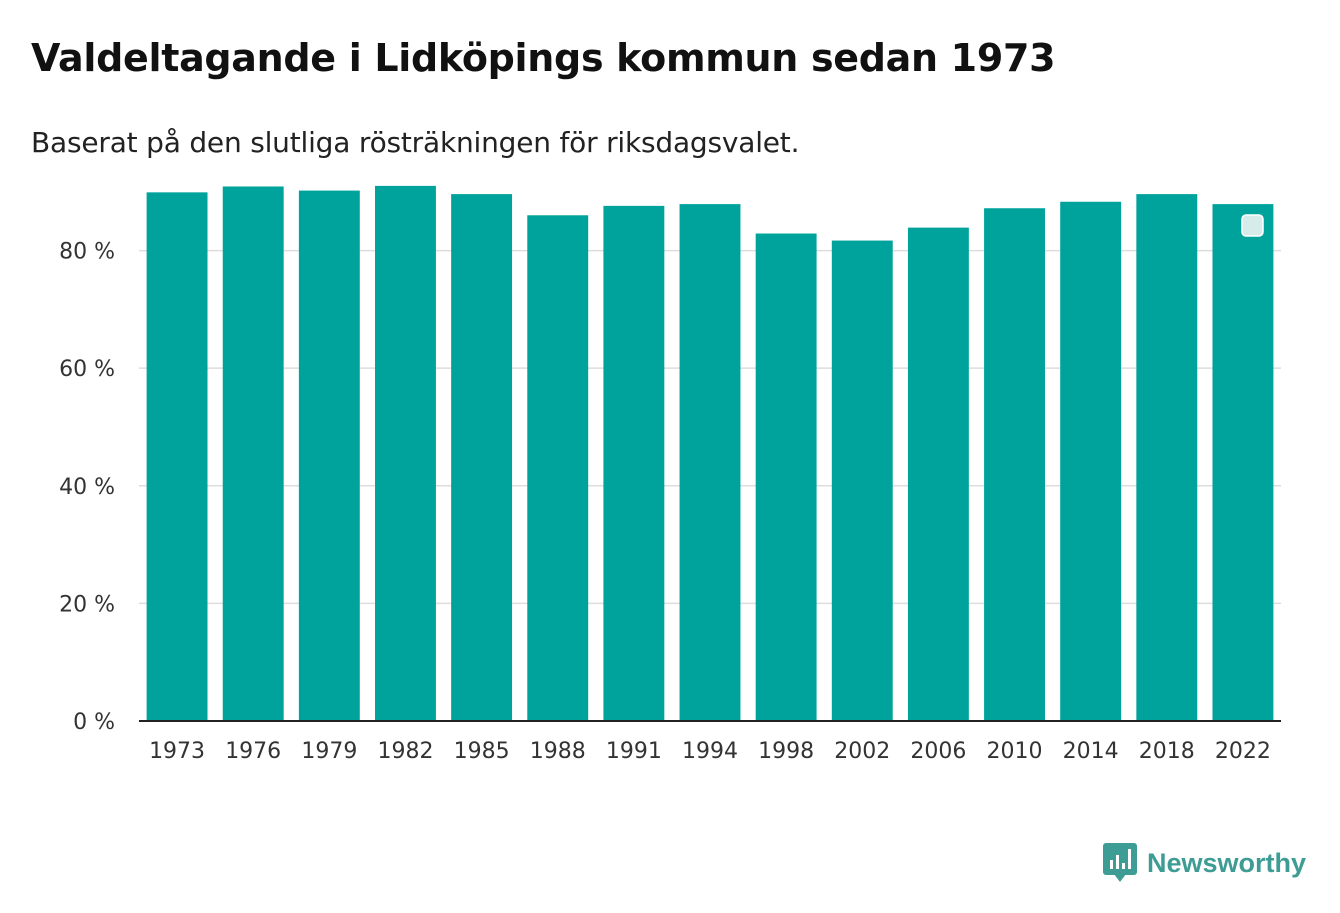  I want to click on x-tick-label: 1973, so click(177, 751).